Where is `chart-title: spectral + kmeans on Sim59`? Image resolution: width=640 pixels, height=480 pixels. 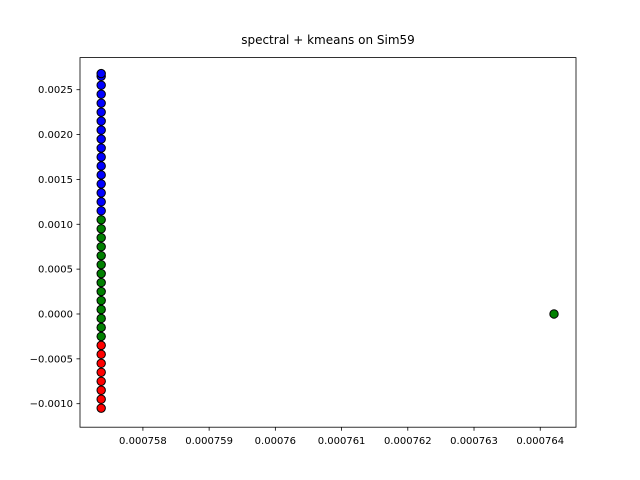 chart-title: spectral + kmeans on Sim59 is located at coordinates (328, 40).